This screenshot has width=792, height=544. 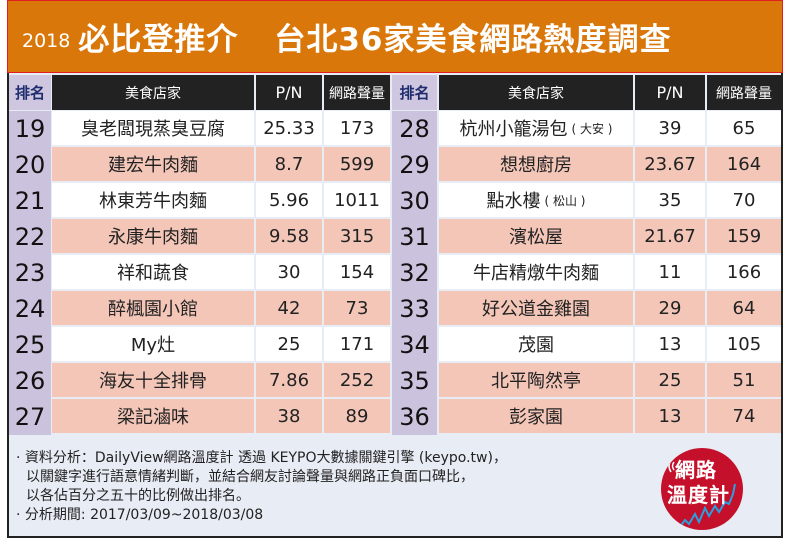 What do you see at coordinates (46, 40) in the screenshot?
I see `title-year: 2018` at bounding box center [46, 40].